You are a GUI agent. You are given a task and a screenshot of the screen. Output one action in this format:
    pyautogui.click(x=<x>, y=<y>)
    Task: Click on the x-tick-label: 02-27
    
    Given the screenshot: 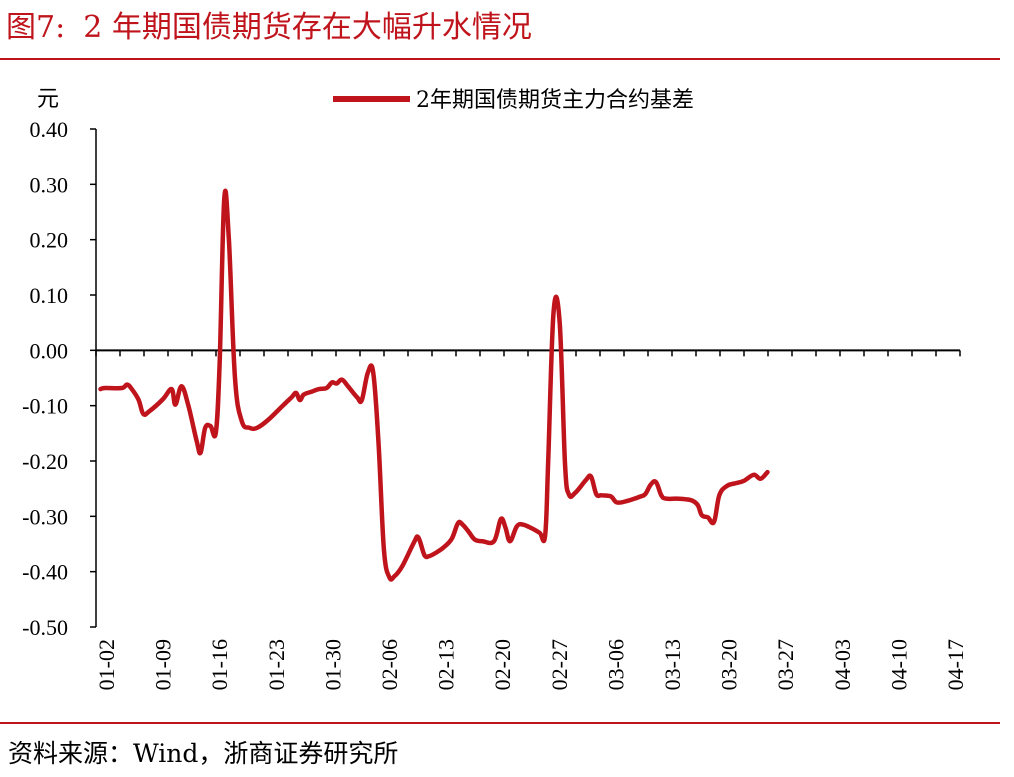 What is the action you would take?
    pyautogui.click(x=559, y=664)
    